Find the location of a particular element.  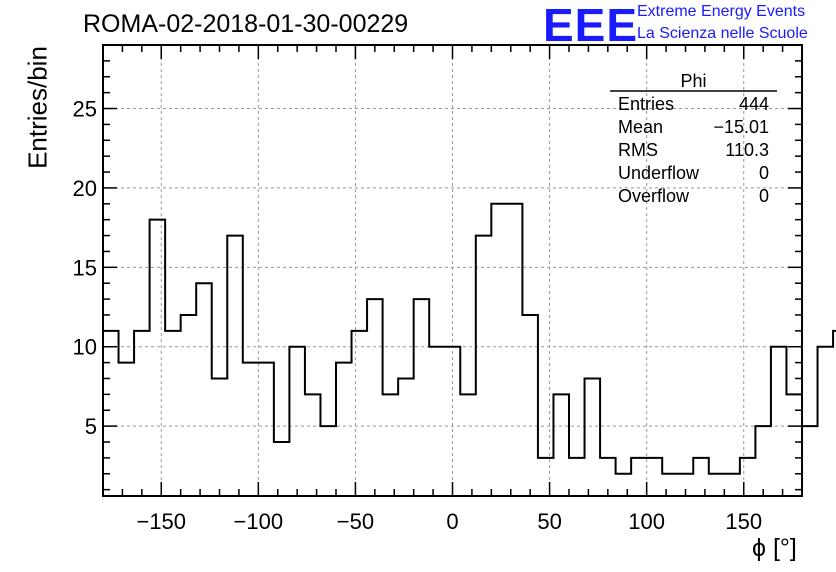

logo-line-2: La Scienza nelle Scuole is located at coordinates (722, 33).